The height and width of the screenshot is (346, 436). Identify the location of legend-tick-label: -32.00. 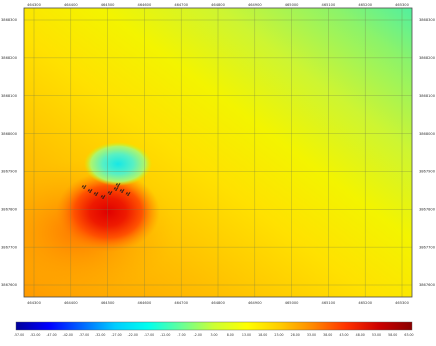
(100, 335).